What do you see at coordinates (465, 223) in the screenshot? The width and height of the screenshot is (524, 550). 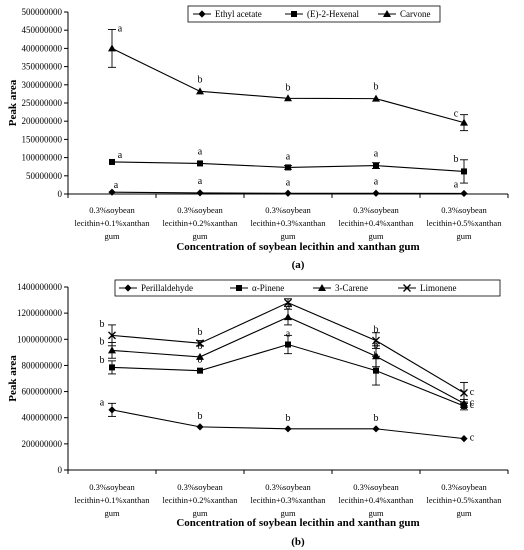 I see `x-tick-label: lecithin+0.5%xanthan` at bounding box center [465, 223].